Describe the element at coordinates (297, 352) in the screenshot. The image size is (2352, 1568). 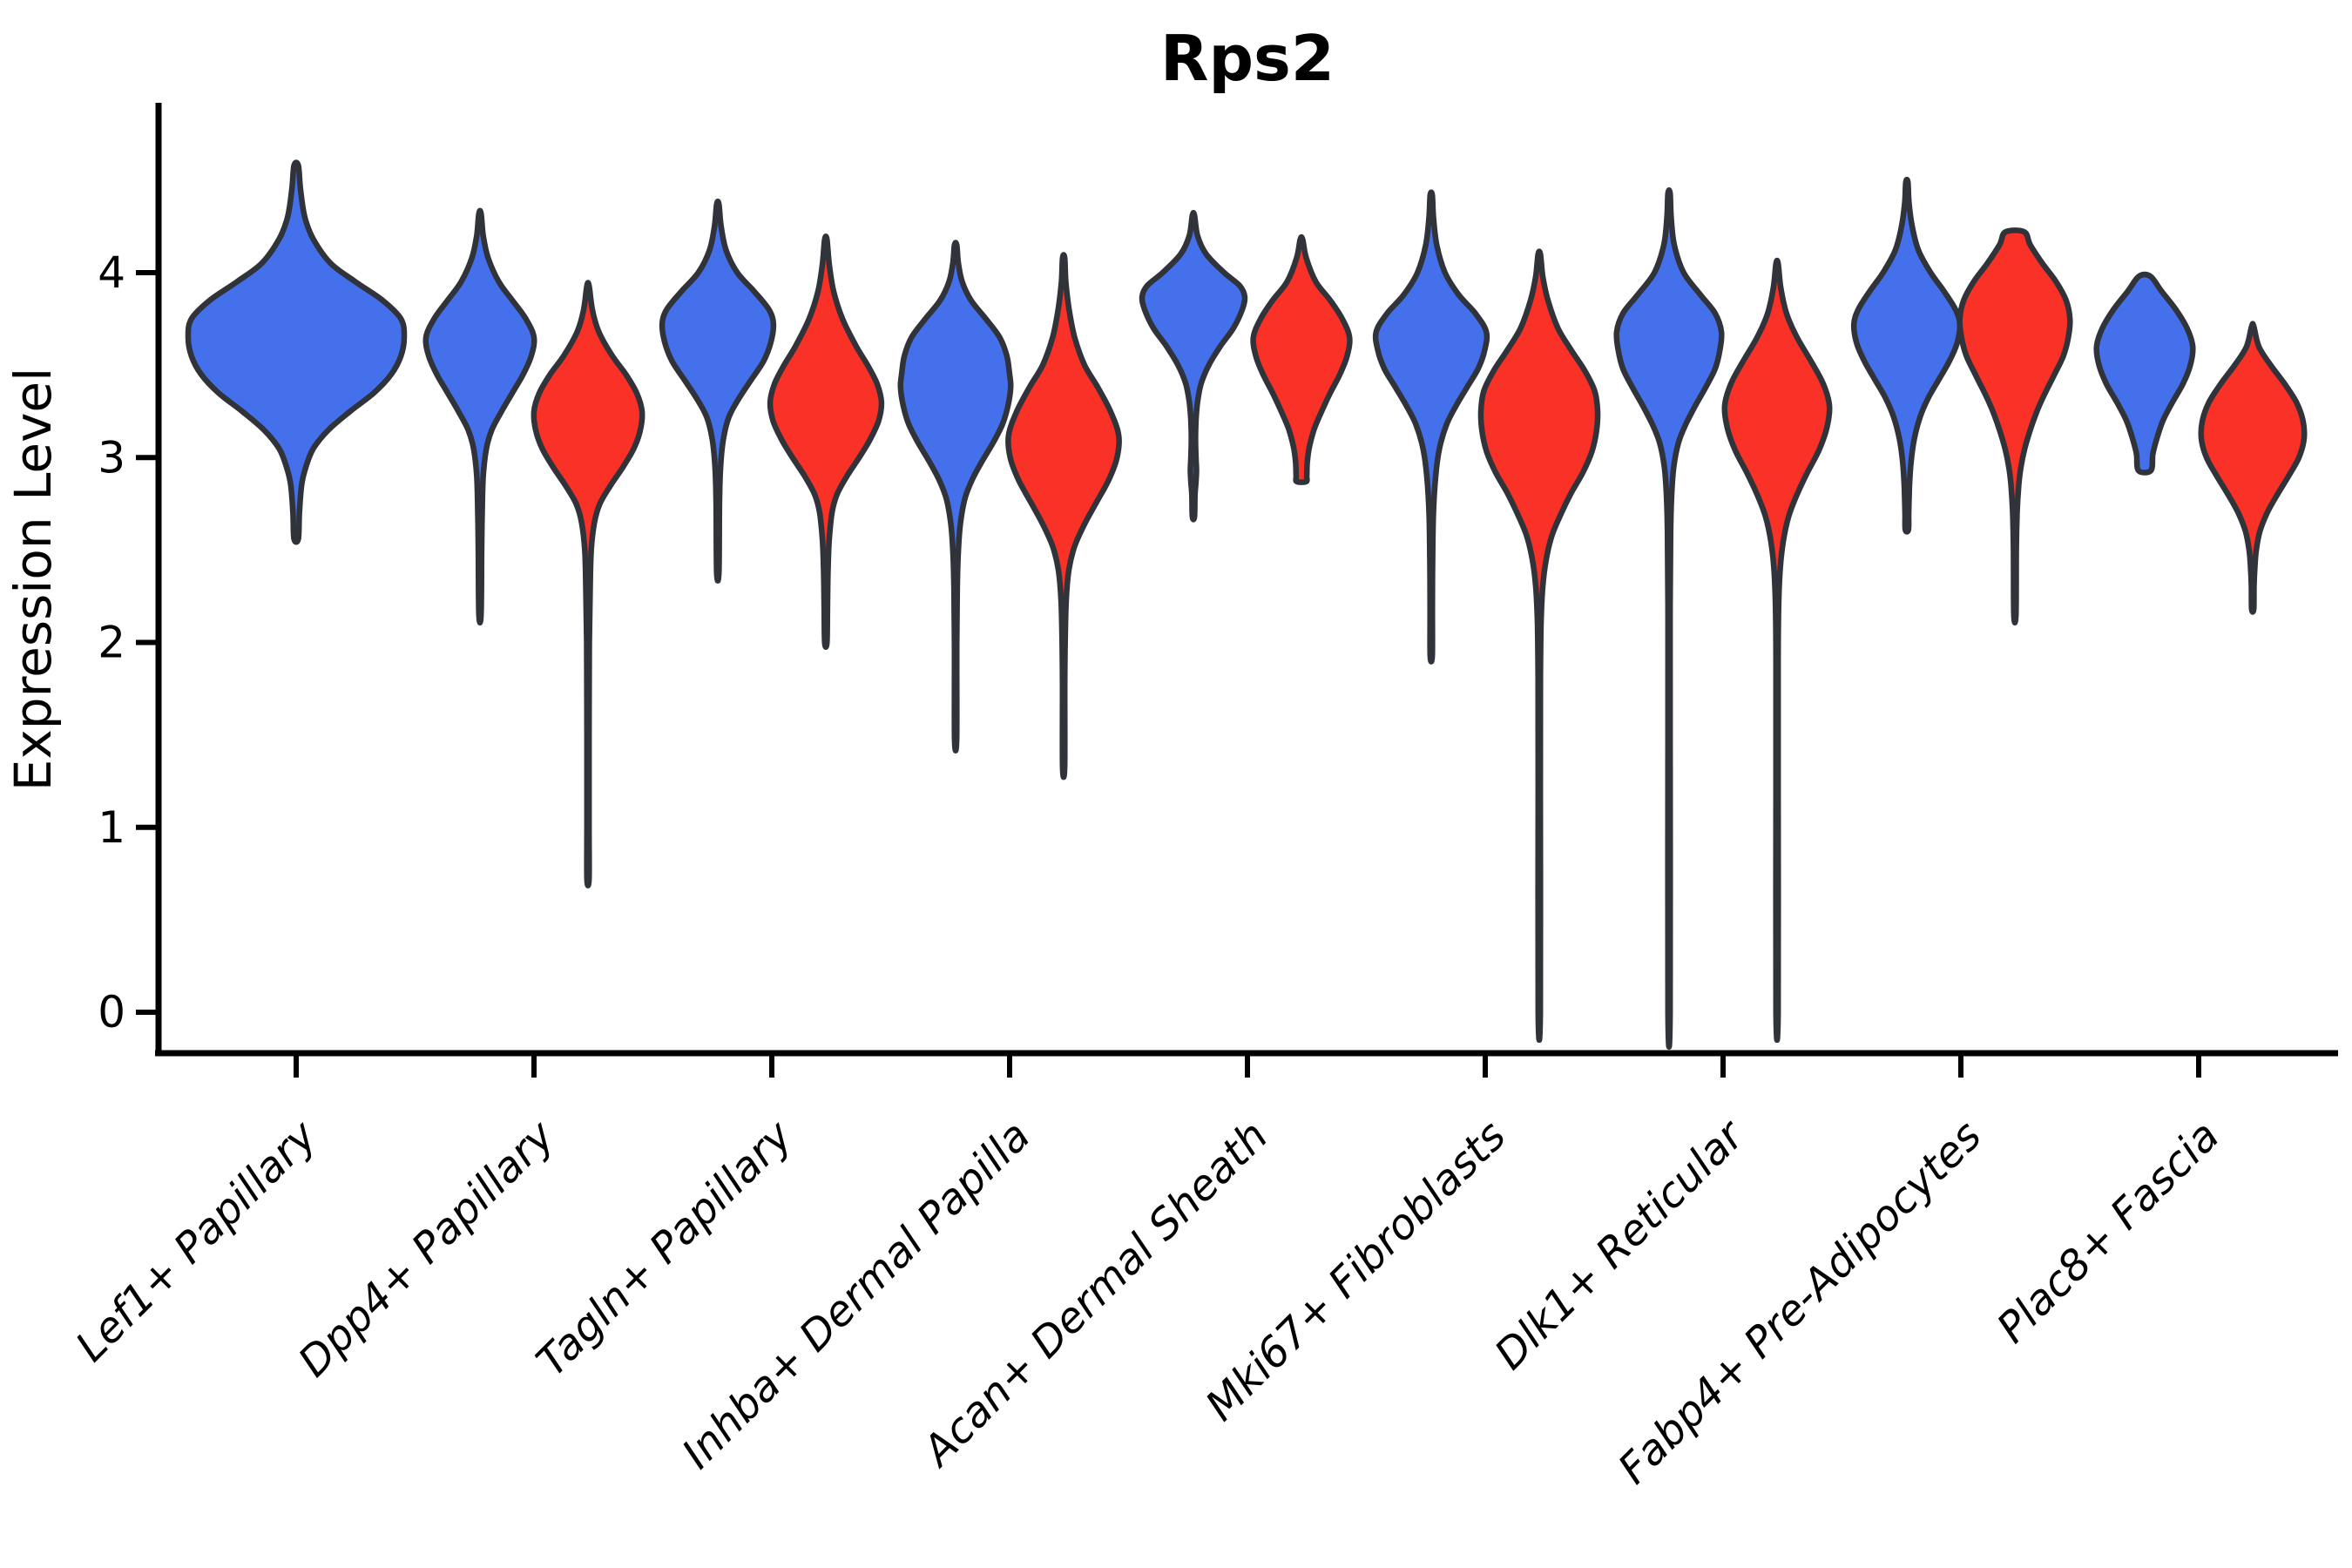
I see `violin-lef1-papillary-blue` at that location.